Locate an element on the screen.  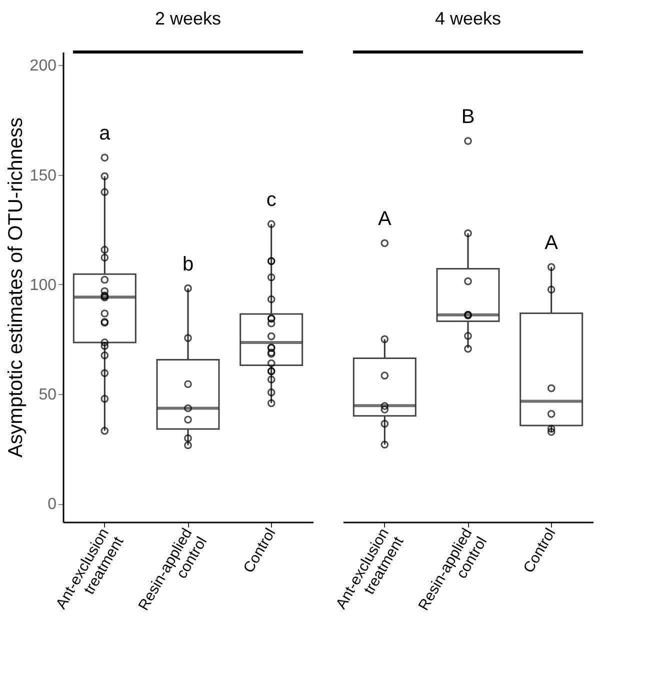
annotation: b is located at coordinates (188, 264).